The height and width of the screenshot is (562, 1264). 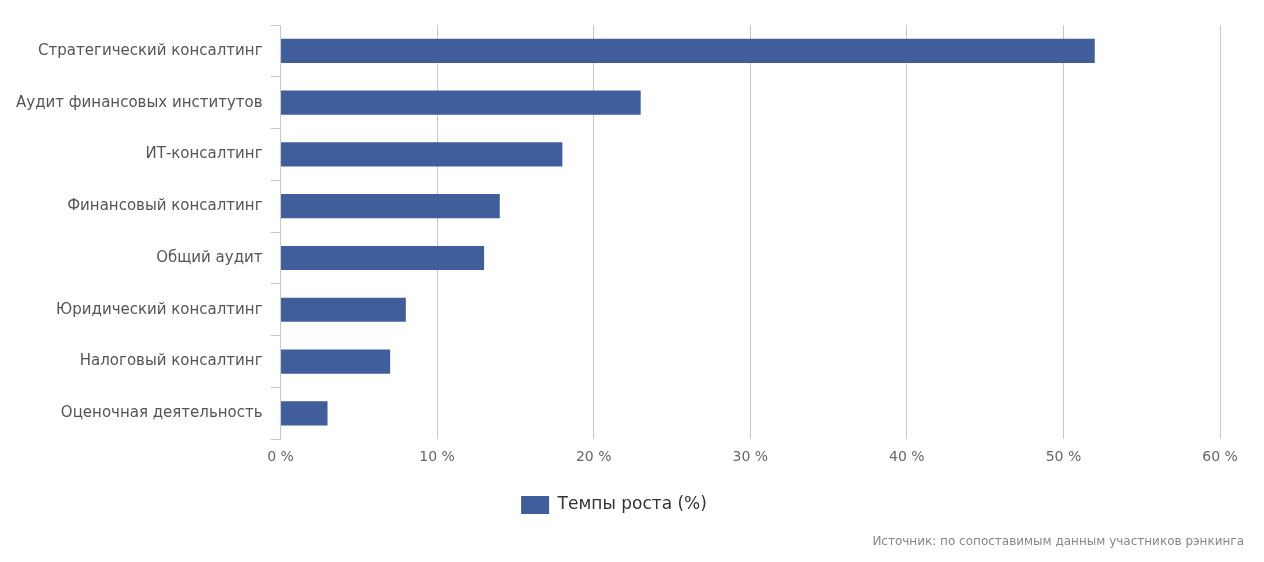 What do you see at coordinates (161, 412) in the screenshot?
I see `y-tick-label: Оценочная деятельность` at bounding box center [161, 412].